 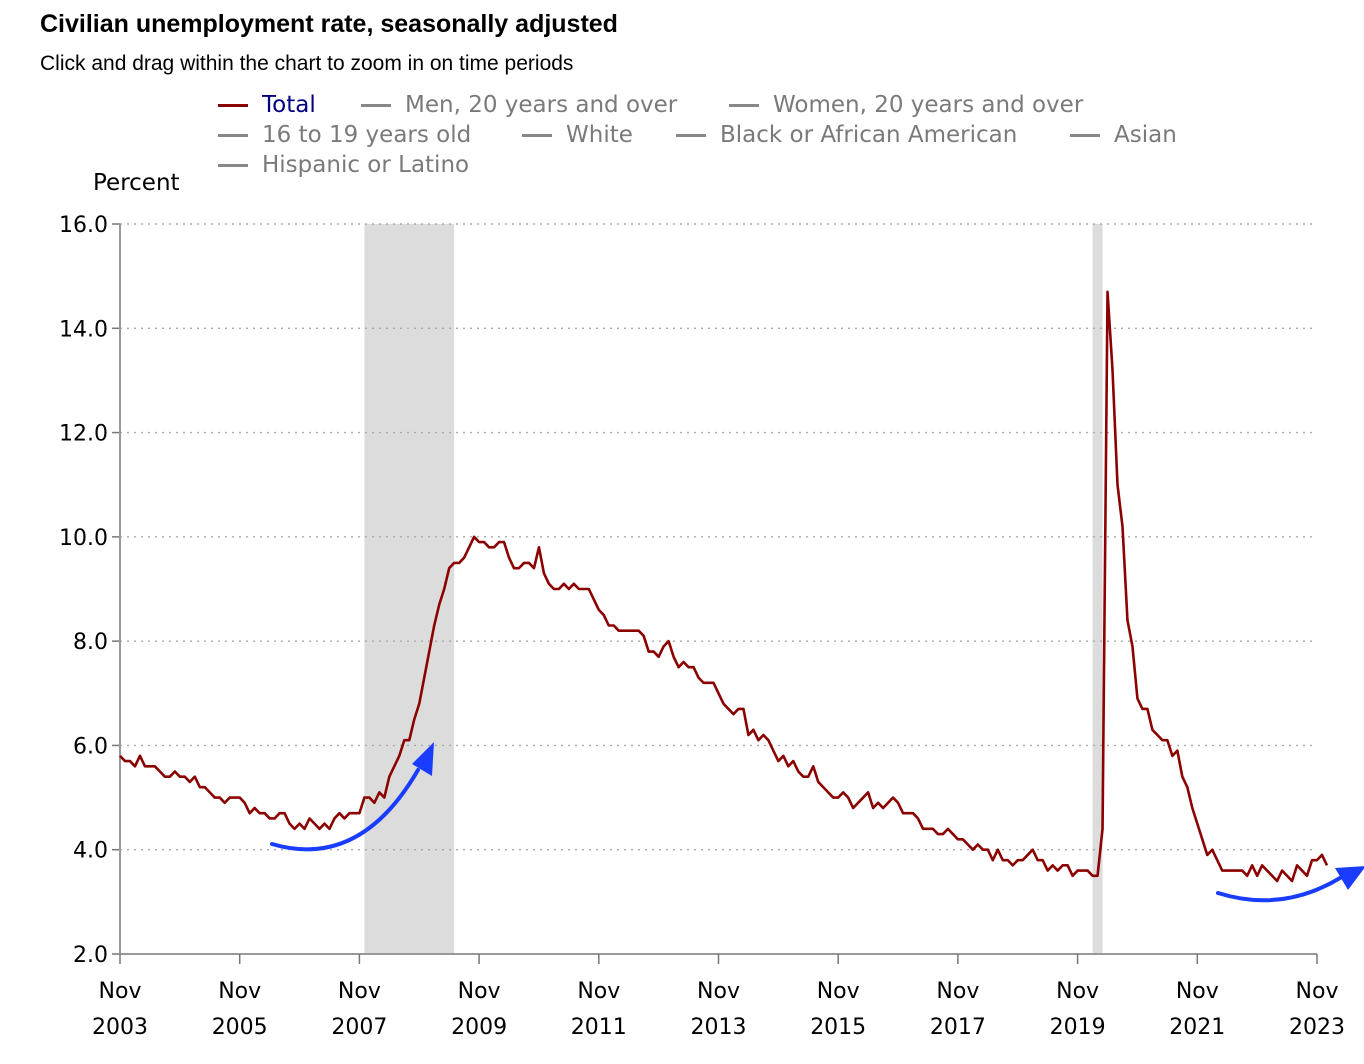 What do you see at coordinates (83, 329) in the screenshot?
I see `y-tick-label: 14.0` at bounding box center [83, 329].